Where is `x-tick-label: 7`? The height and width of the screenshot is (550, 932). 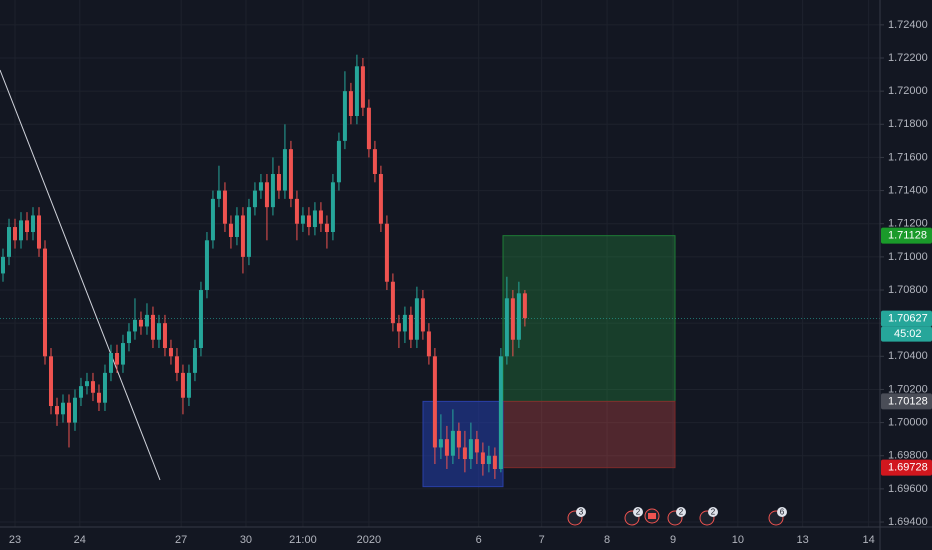
x-tick-label: 7 is located at coordinates (542, 540).